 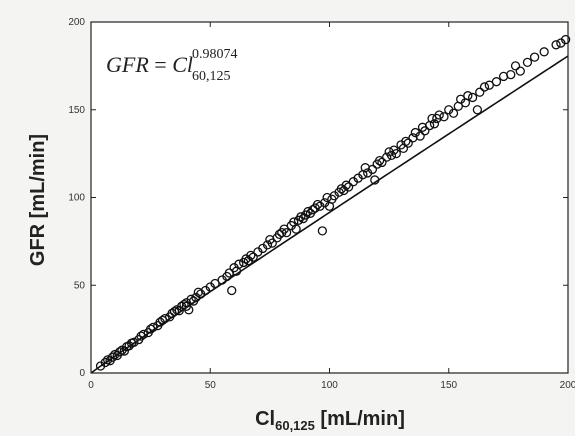 What do you see at coordinates (215, 54) in the screenshot?
I see `formula-exponent: 0.98074` at bounding box center [215, 54].